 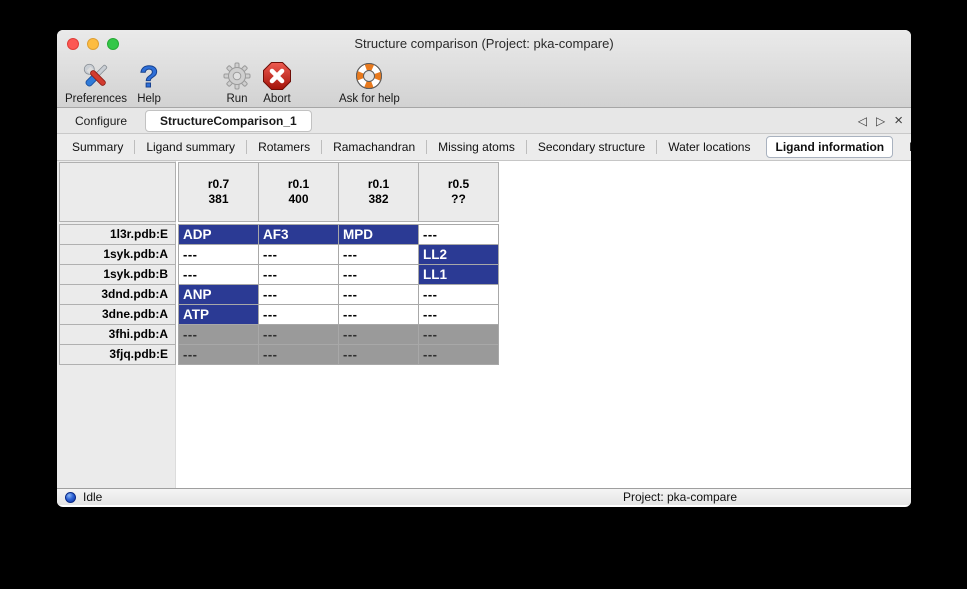 I want to click on status-text: Idle, so click(x=93, y=497).